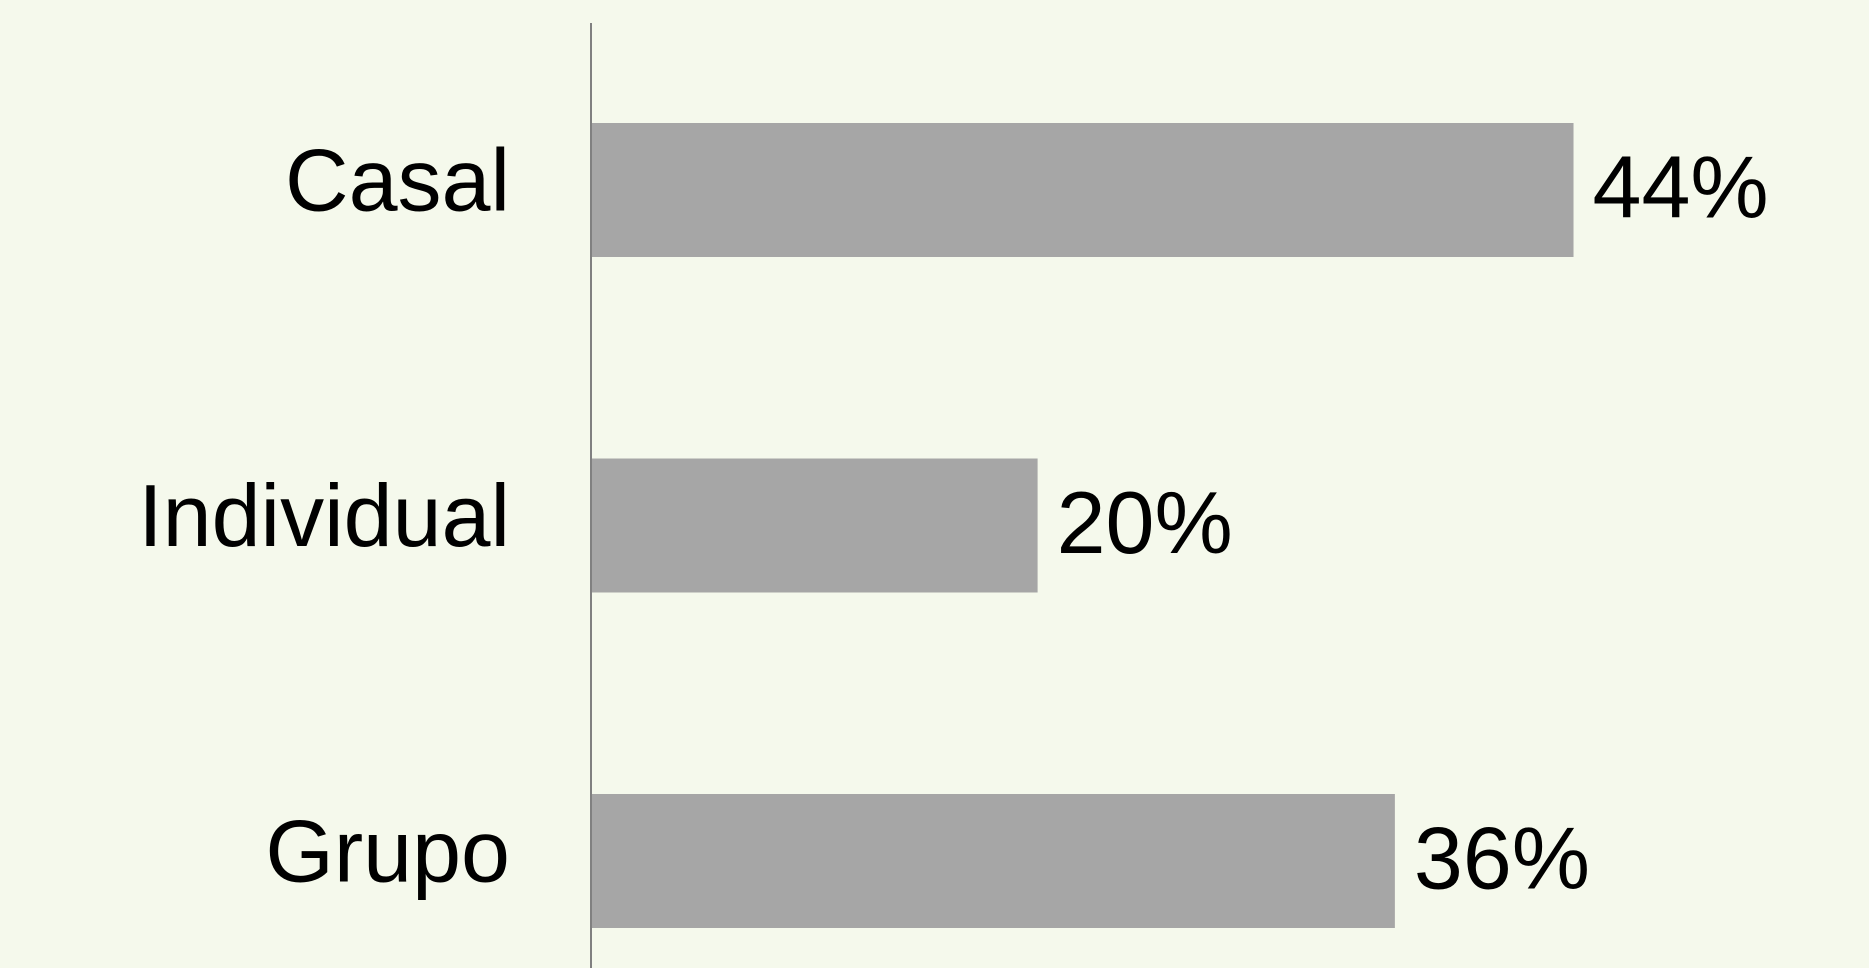 The width and height of the screenshot is (1869, 968). I want to click on value-label: 44%, so click(1681, 186).